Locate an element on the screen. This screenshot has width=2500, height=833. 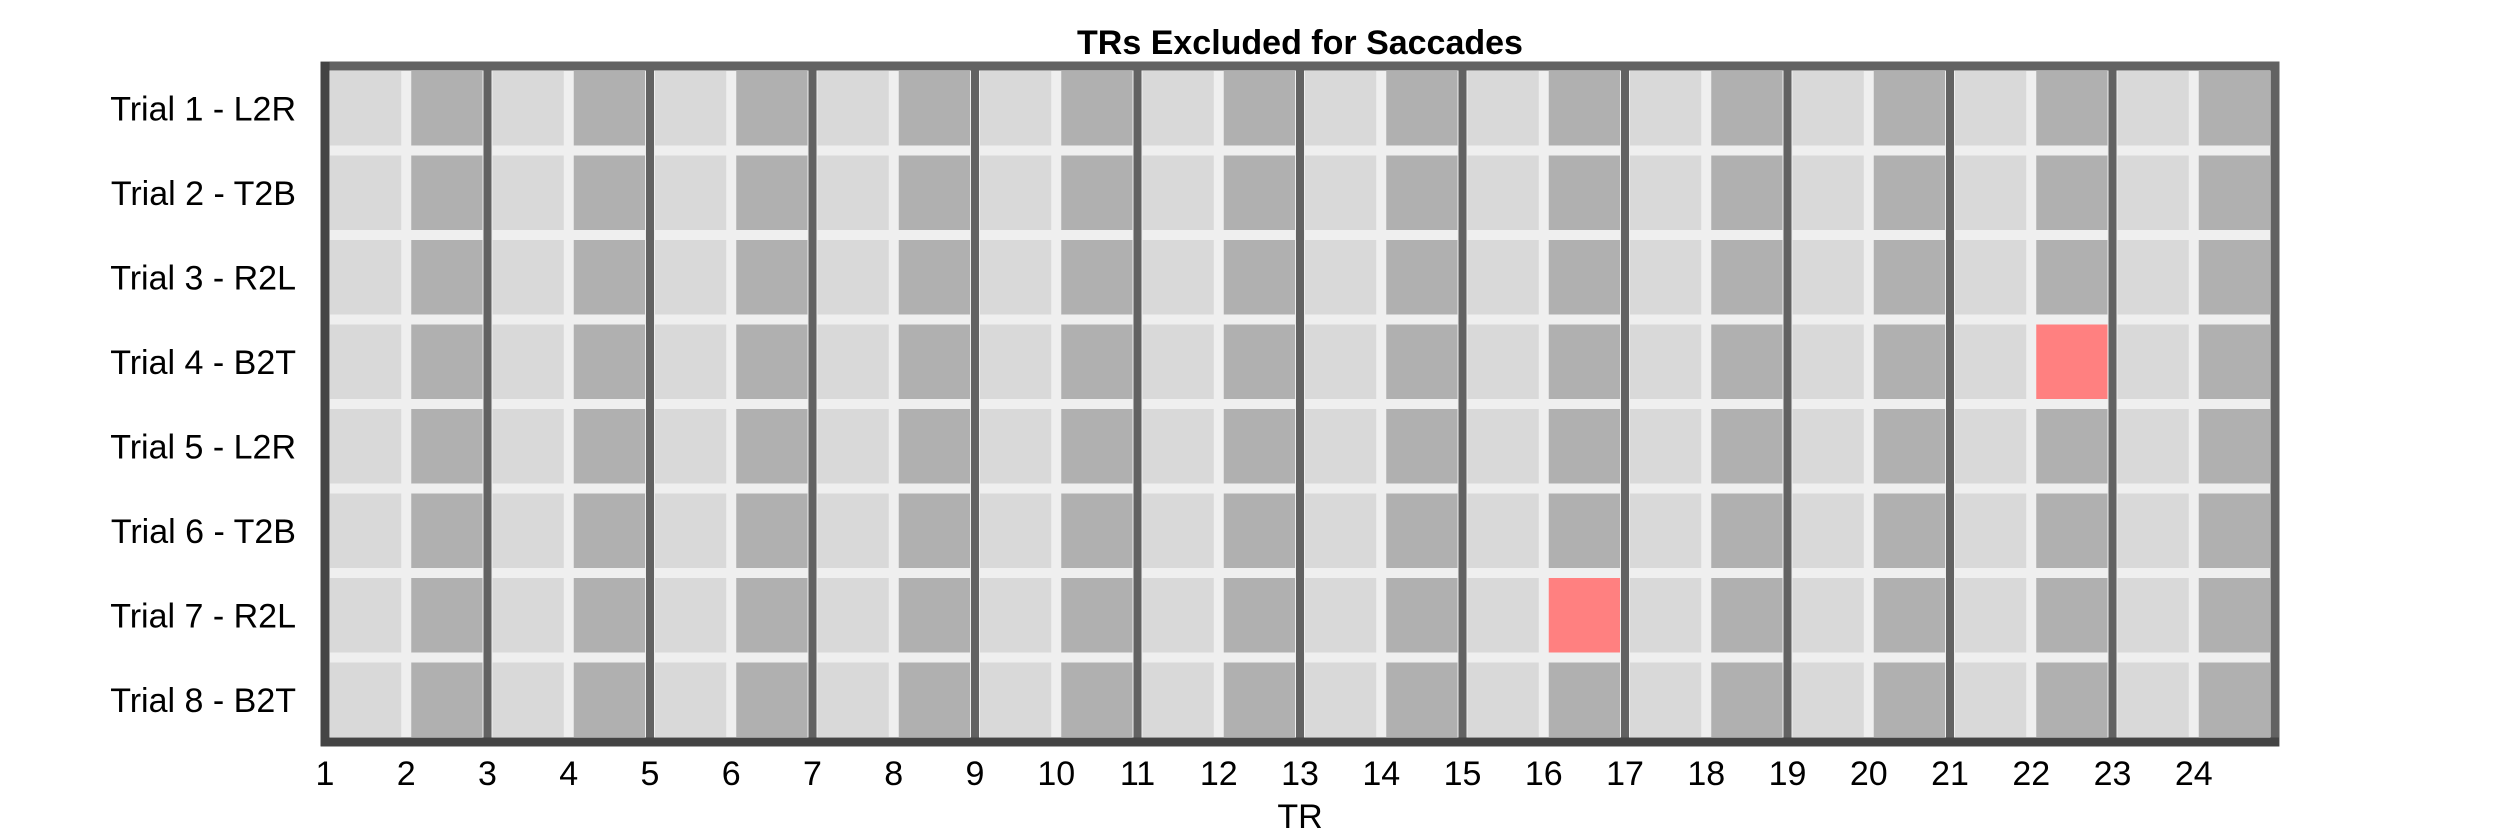
tr-tick-label: 14 is located at coordinates (1381, 774).